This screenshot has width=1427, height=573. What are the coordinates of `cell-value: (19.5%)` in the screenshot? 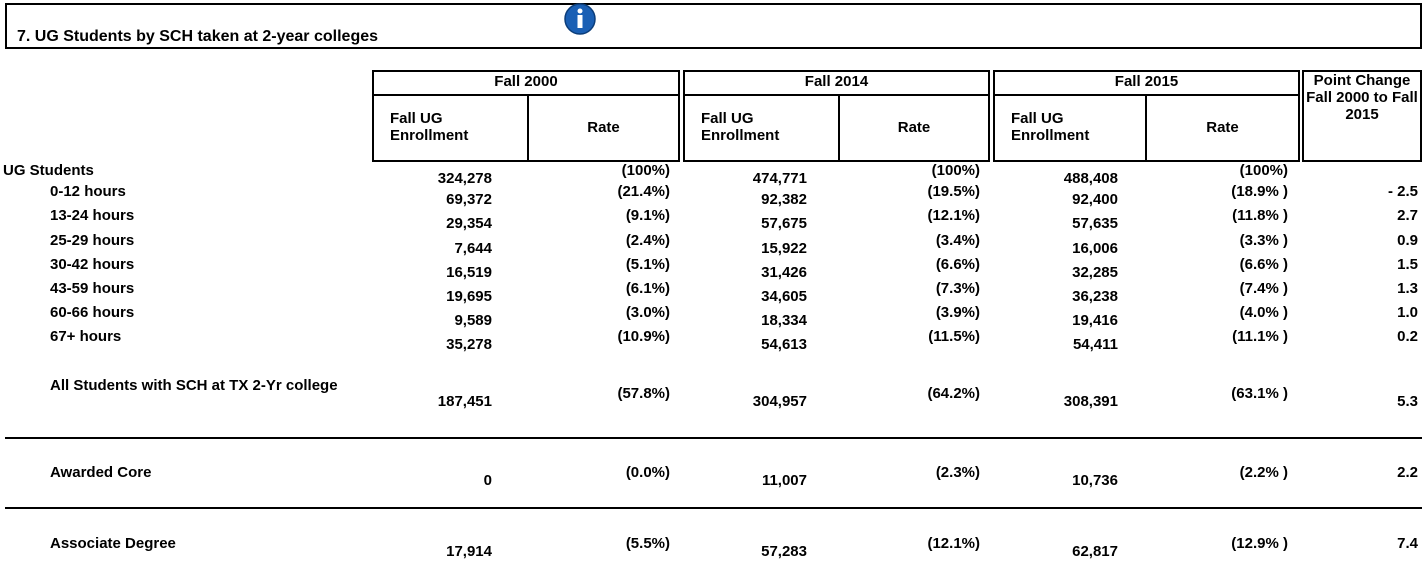 It's located at (953, 191).